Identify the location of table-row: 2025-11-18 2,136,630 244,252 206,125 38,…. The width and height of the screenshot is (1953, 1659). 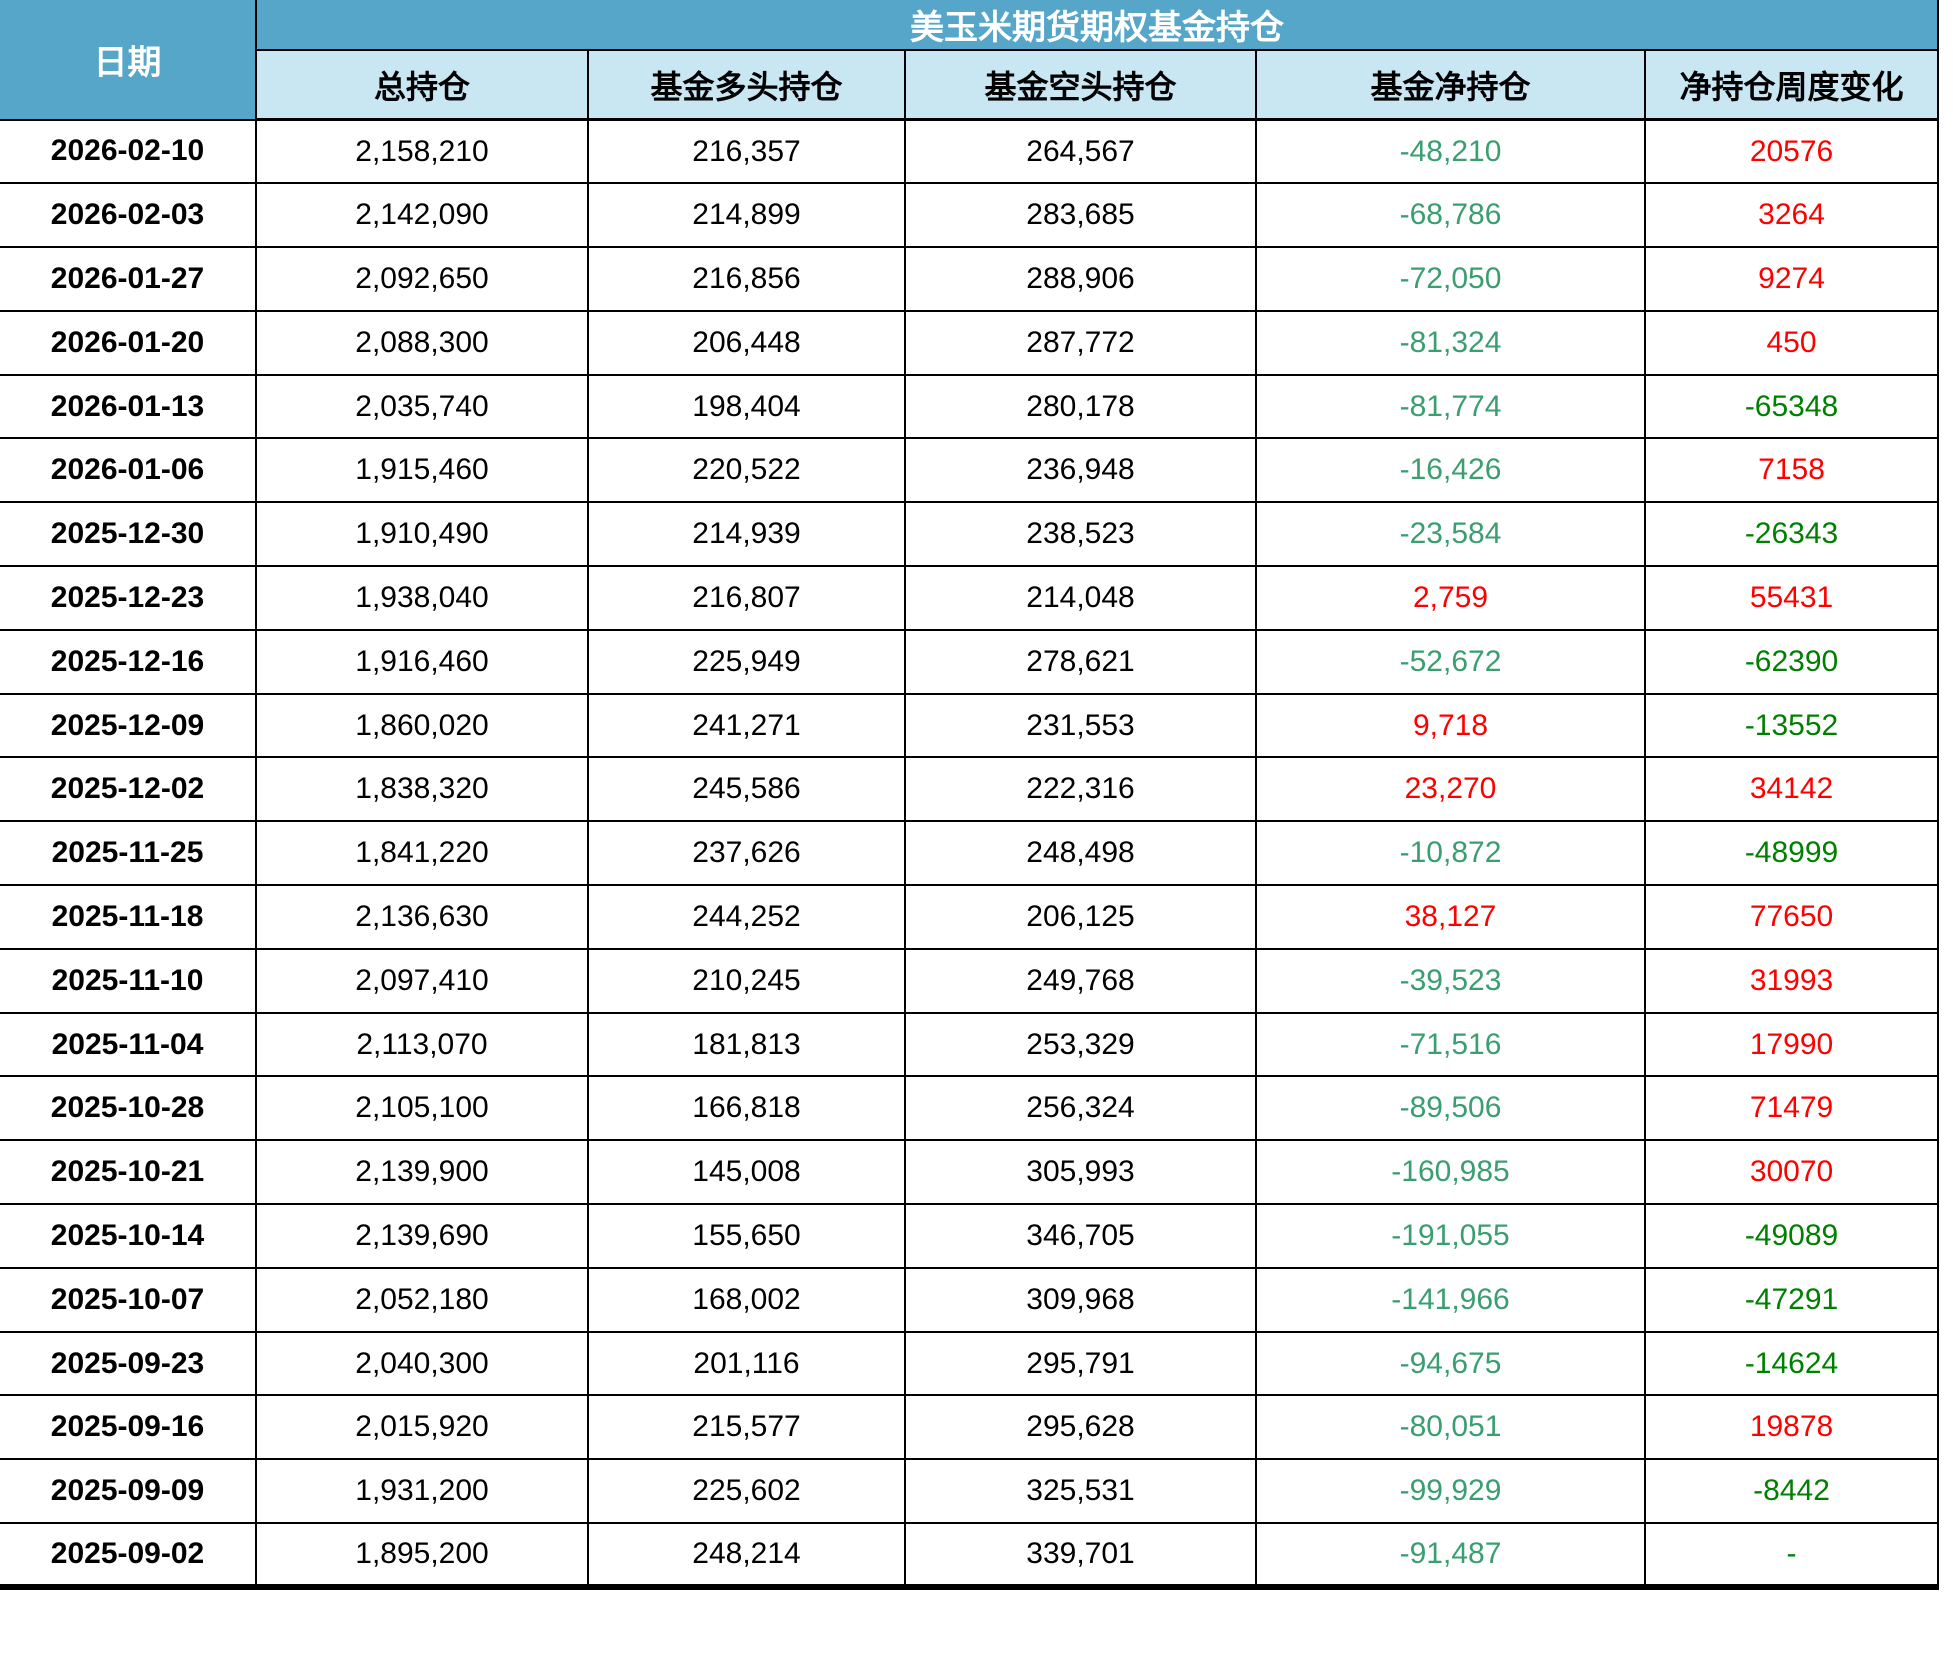
(970, 917).